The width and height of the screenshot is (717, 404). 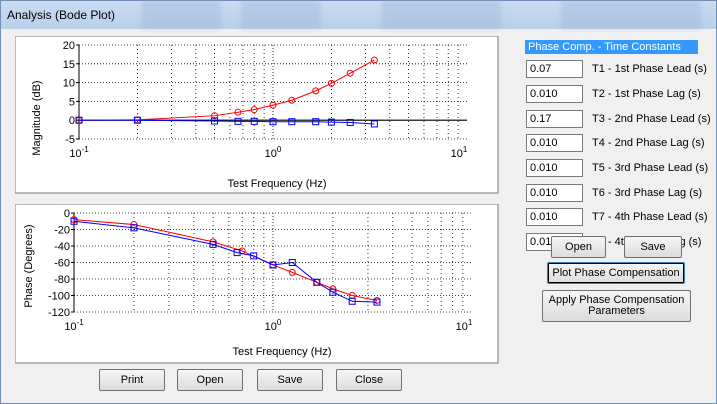 I want to click on time-constant-label: T3 - 2nd Phase Lead (s), so click(x=651, y=119).